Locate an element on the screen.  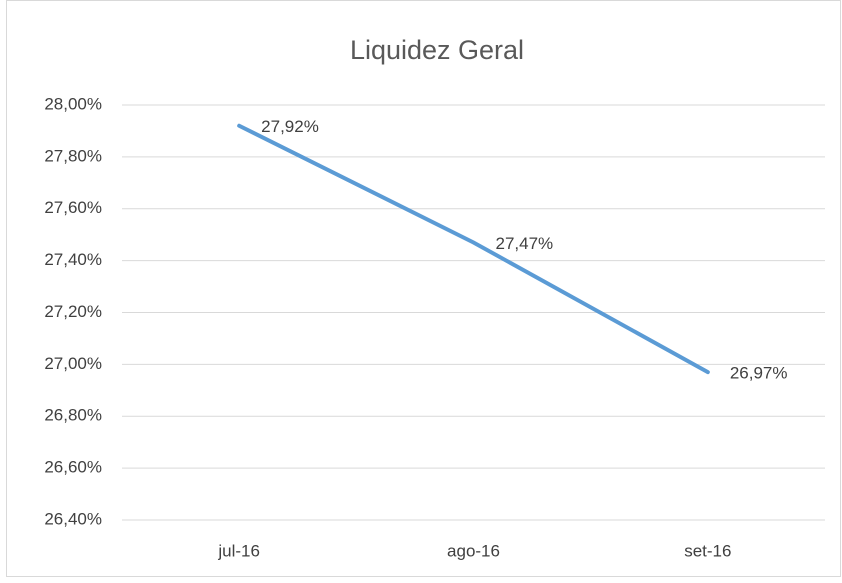
y-tick-label: 27,60% is located at coordinates (73, 207).